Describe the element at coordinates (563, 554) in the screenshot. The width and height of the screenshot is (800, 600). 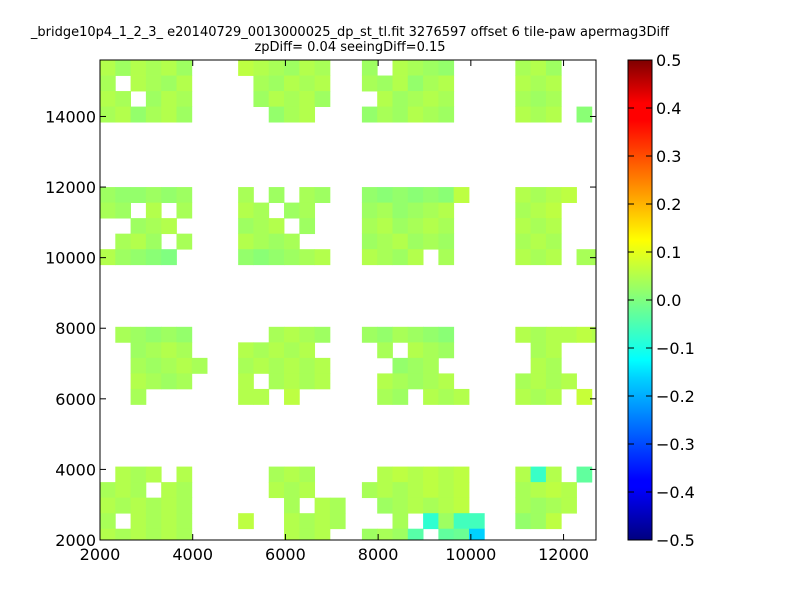
I see `x-tick-label: 12000` at that location.